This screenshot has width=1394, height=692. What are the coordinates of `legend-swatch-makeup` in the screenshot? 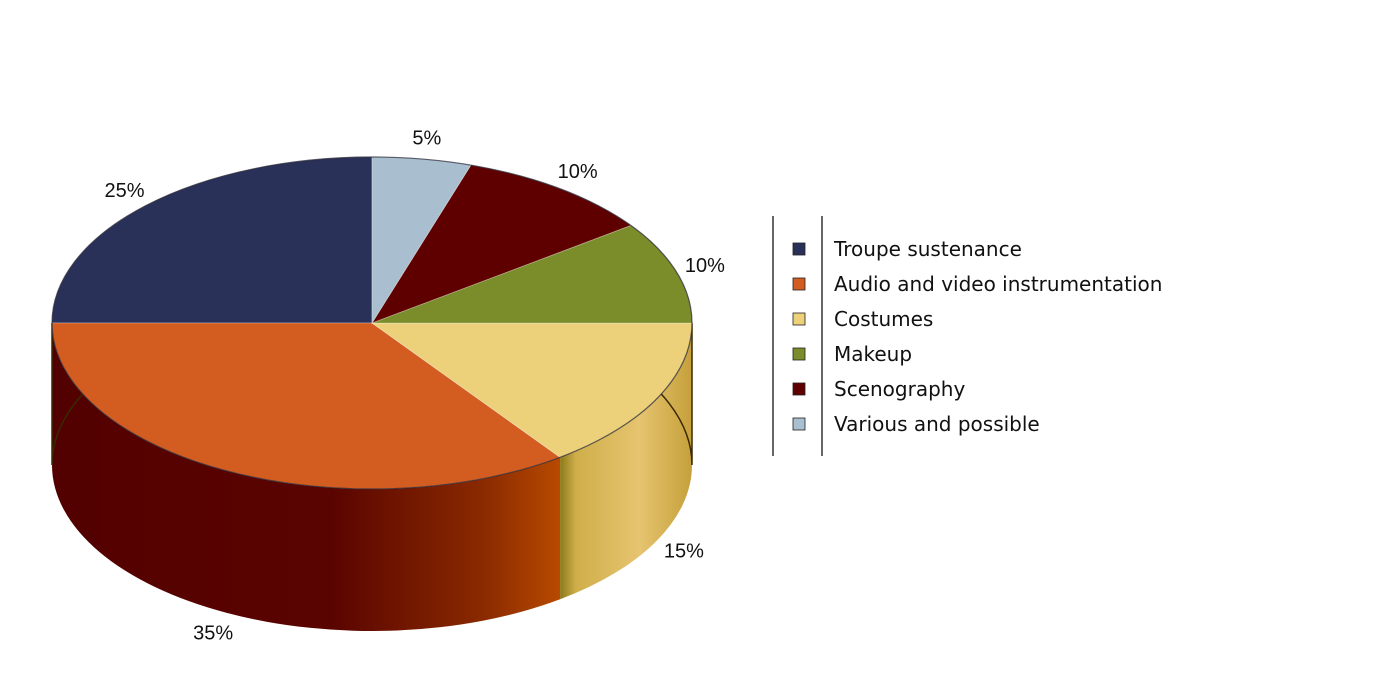 It's located at (799, 354).